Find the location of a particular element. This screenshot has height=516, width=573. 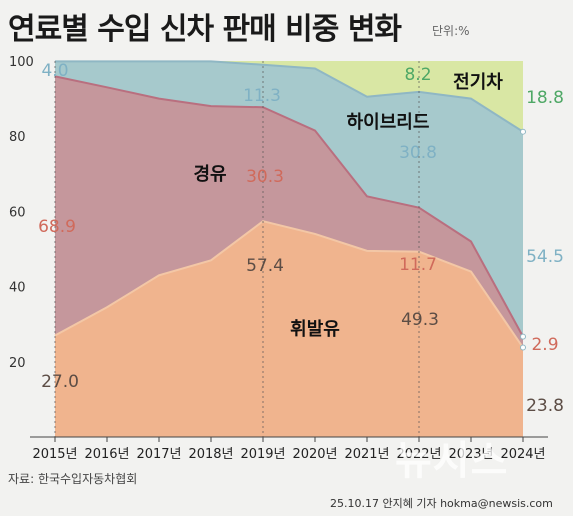

value-label-diesel: 68.9 is located at coordinates (57, 227).